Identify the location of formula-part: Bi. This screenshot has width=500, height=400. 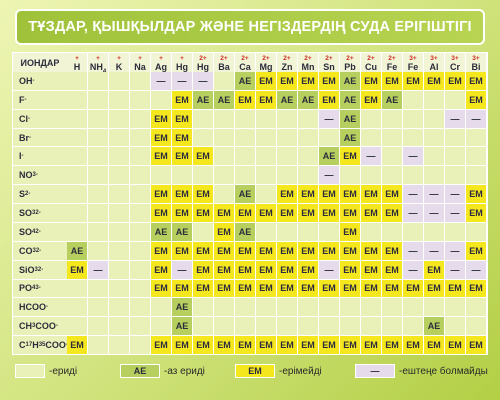
(476, 66).